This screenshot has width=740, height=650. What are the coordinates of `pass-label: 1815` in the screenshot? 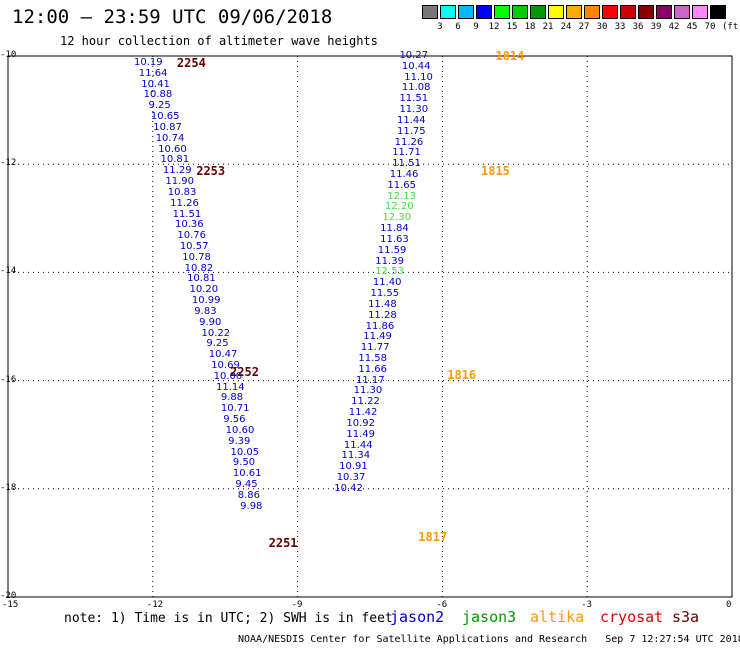 It's located at (495, 171).